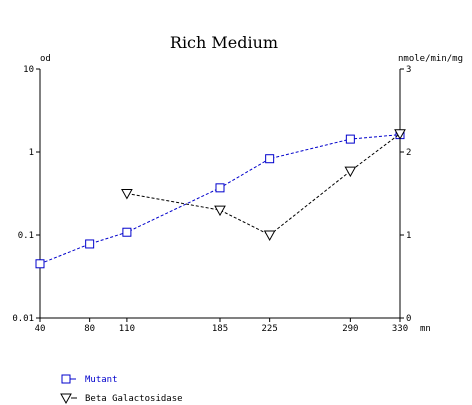 The image size is (472, 405). I want to click on left-tick-label: 10, so click(28, 70).